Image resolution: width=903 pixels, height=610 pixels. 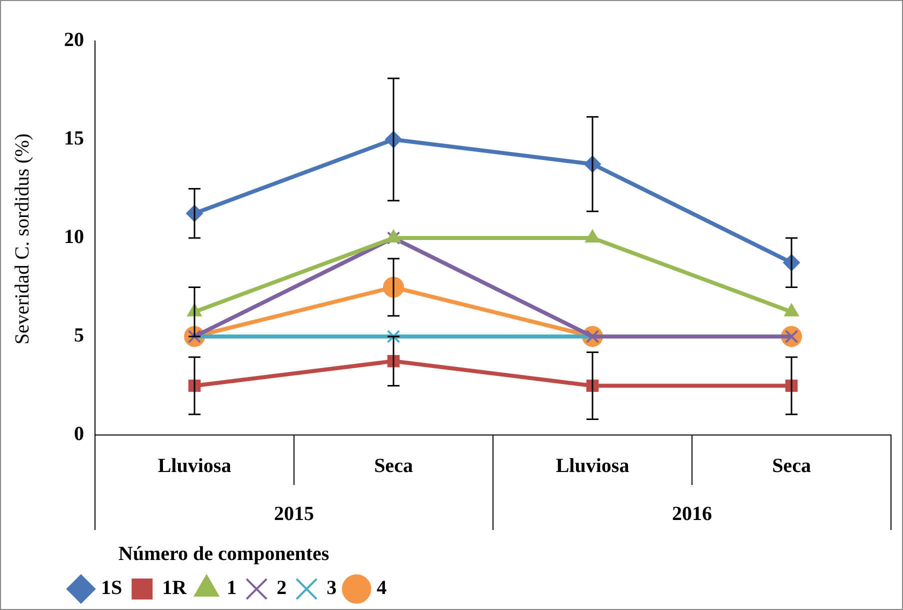 What do you see at coordinates (281, 588) in the screenshot?
I see `legend-label: 2` at bounding box center [281, 588].